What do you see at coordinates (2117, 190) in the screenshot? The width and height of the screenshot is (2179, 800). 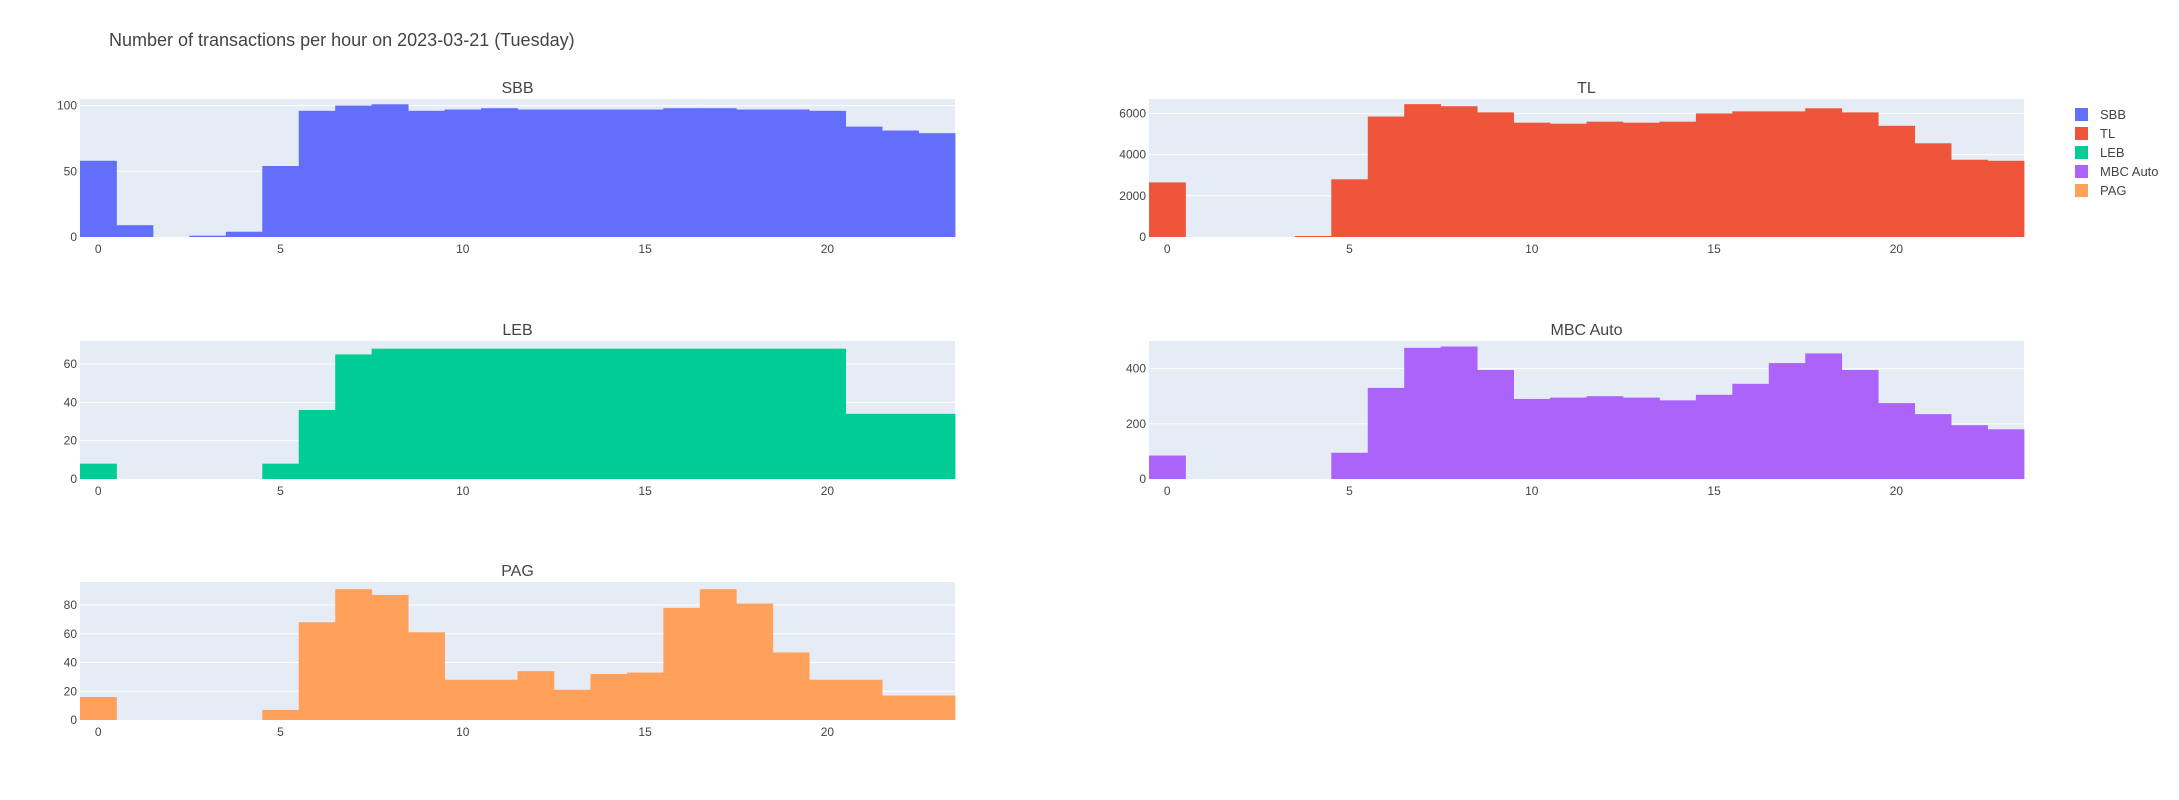 I see `legend-item-pag: PAG` at bounding box center [2117, 190].